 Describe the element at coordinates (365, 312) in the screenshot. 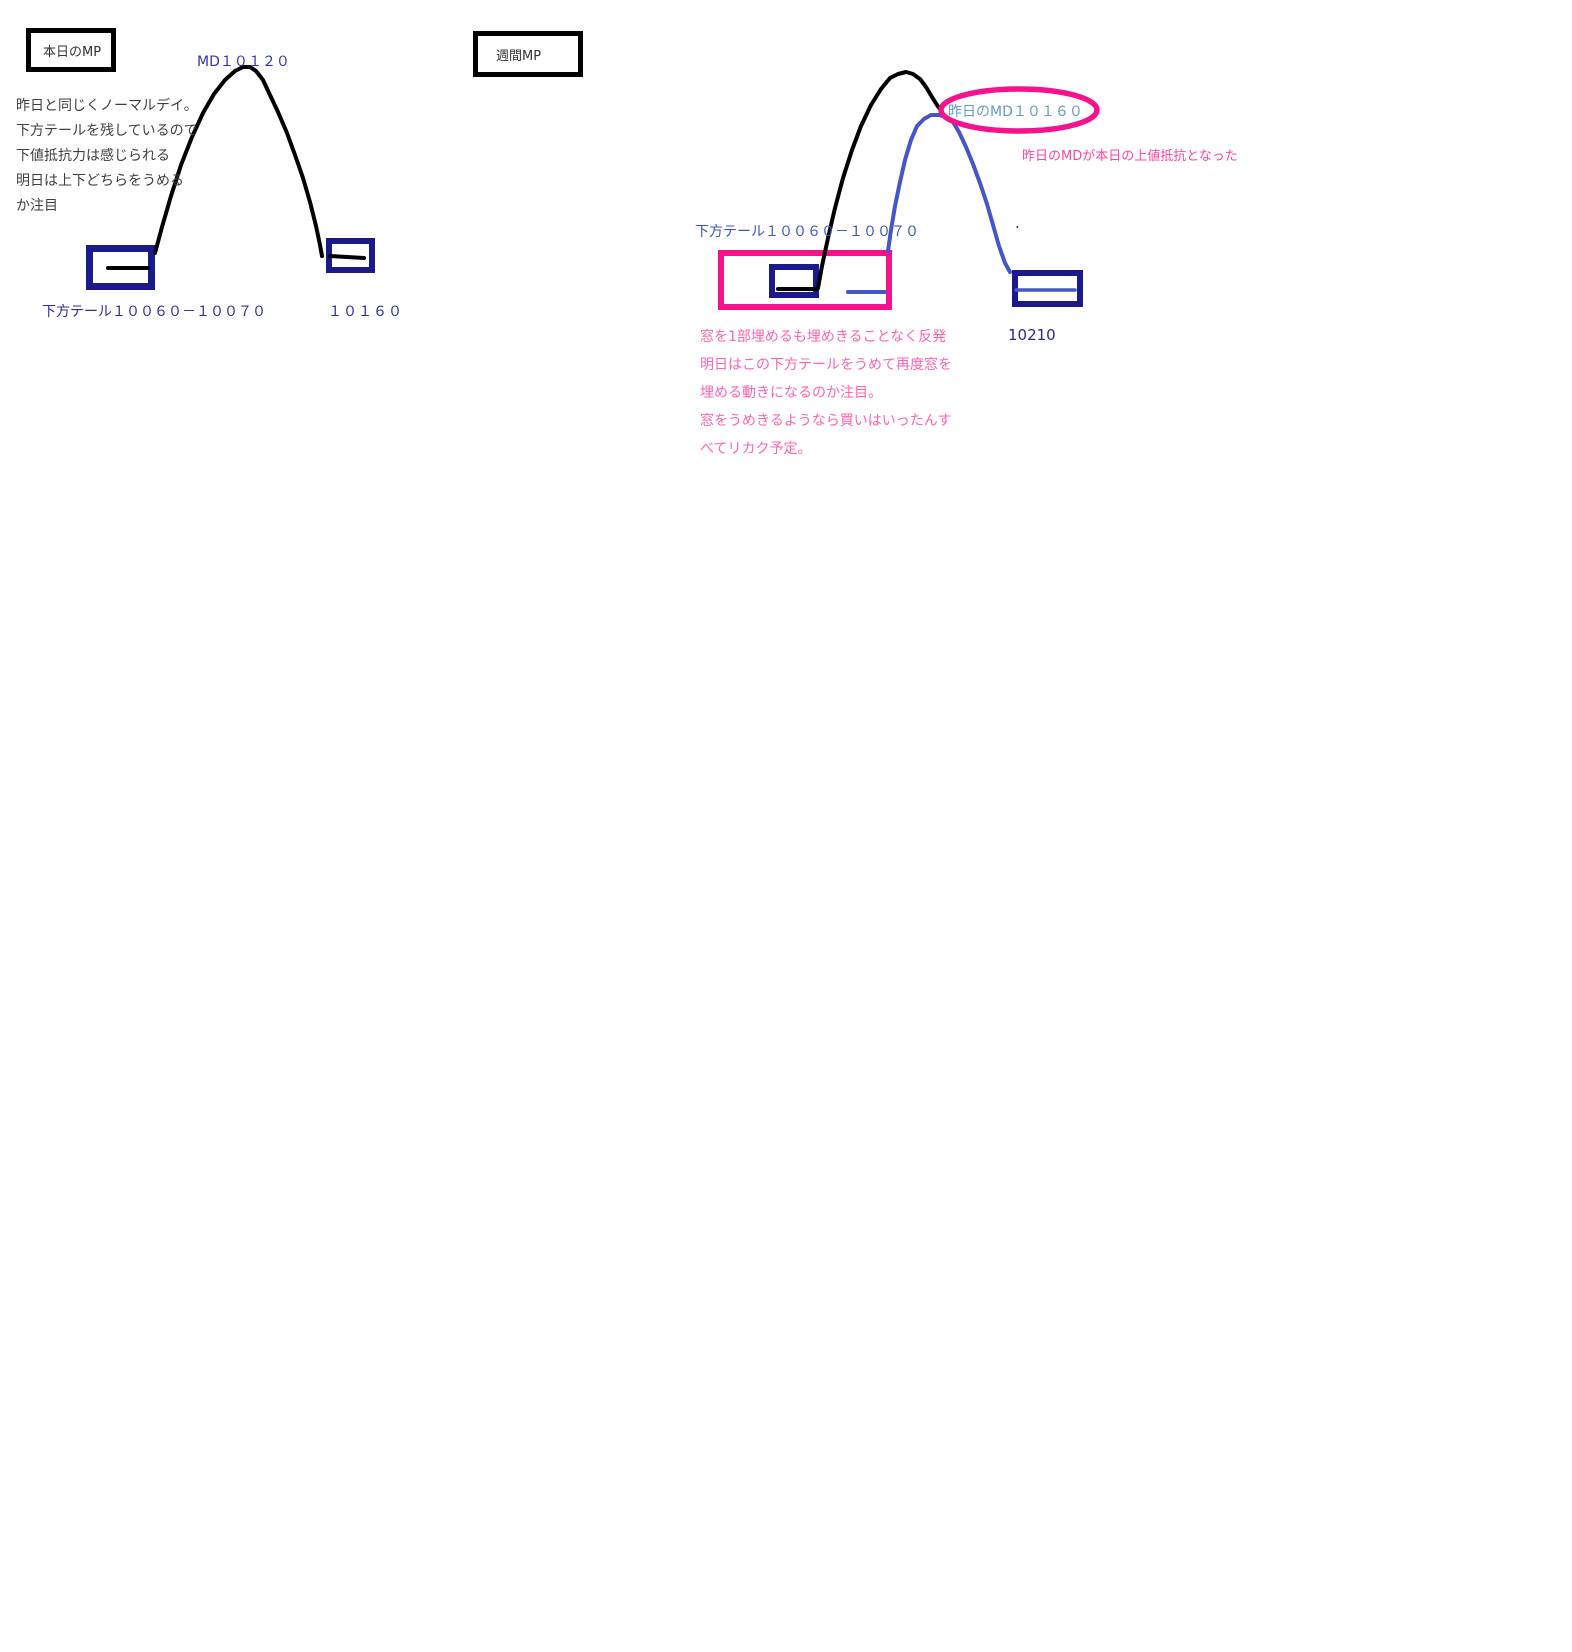

I see `daily-close-price-label: １０１６０` at that location.